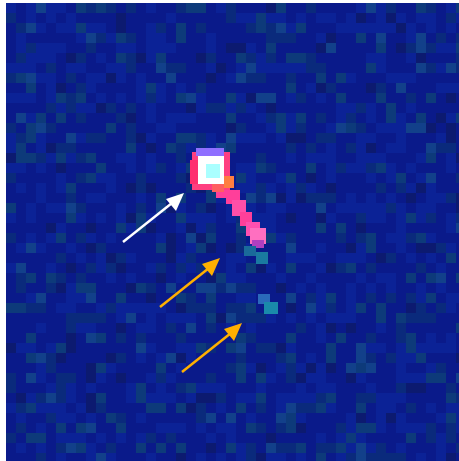 Image resolution: width=459 pixels, height=461 pixels. What do you see at coordinates (228, 198) in the screenshot?
I see `bright-source` at bounding box center [228, 198].